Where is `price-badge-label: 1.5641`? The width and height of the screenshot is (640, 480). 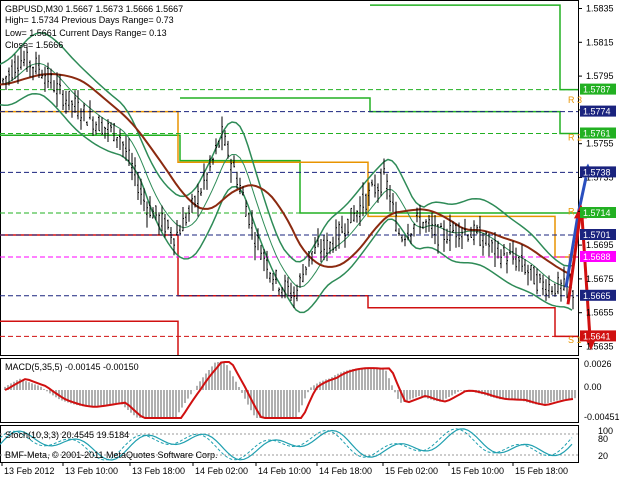
price-badge-label: 1.5641 is located at coordinates (597, 336).